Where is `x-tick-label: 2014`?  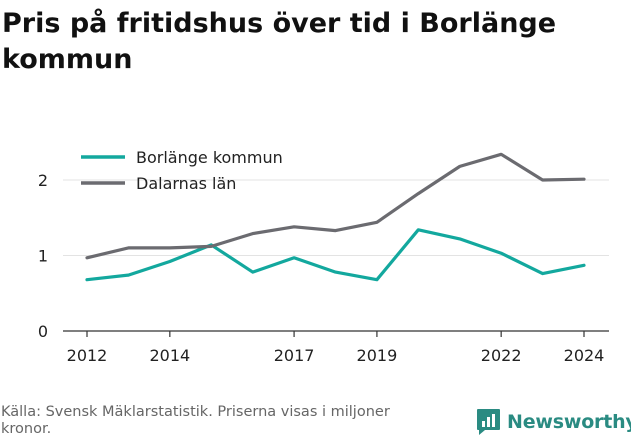 x-tick-label: 2014 is located at coordinates (169, 355).